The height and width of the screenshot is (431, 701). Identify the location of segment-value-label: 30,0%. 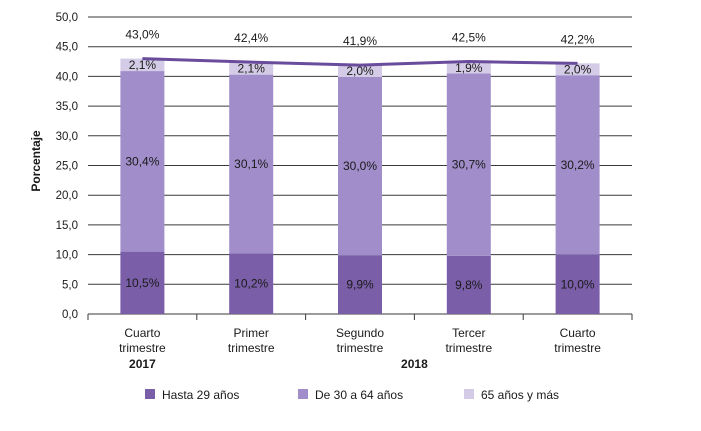
(360, 166).